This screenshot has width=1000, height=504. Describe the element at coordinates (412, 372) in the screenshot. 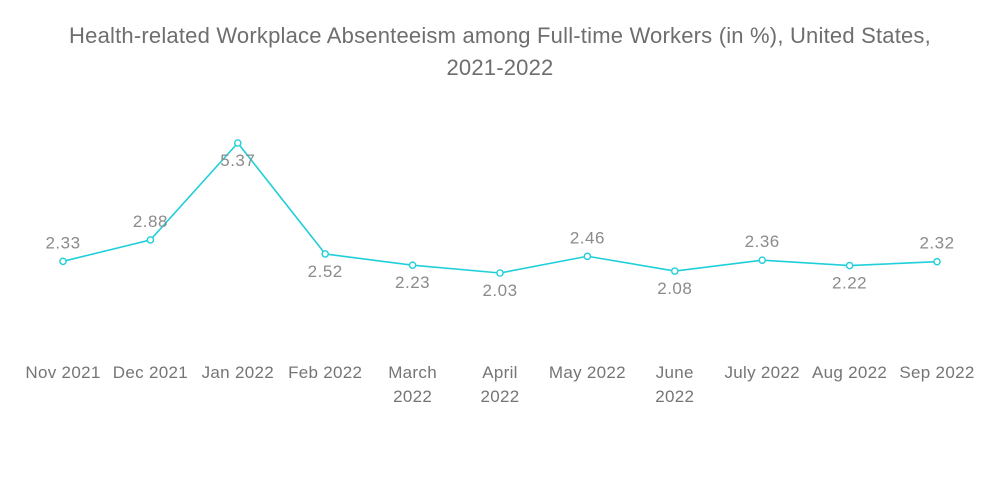

I see `x-axis-tick-label: March` at that location.